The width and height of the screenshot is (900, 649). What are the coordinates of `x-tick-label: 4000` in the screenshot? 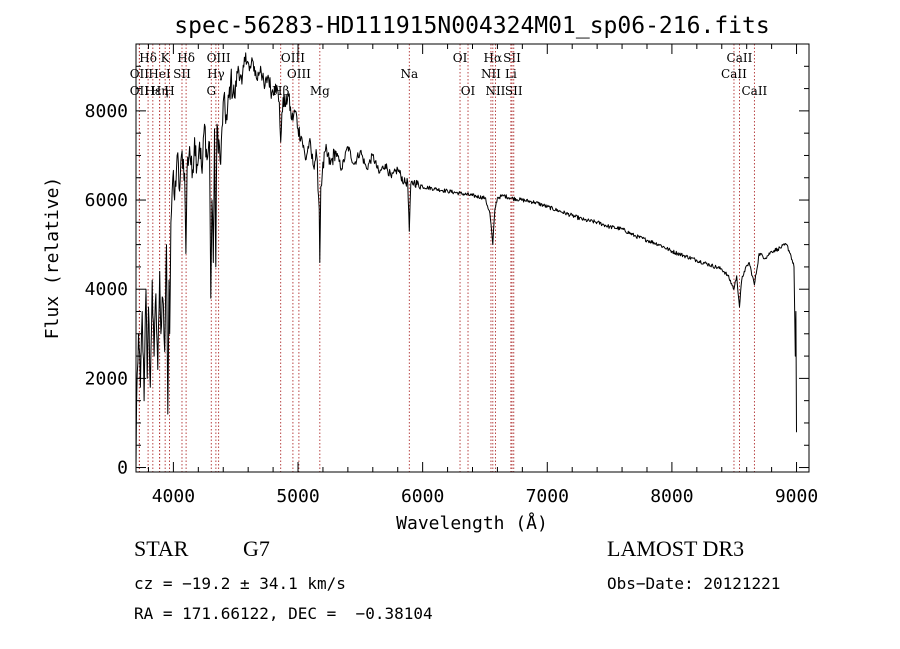 It's located at (173, 496).